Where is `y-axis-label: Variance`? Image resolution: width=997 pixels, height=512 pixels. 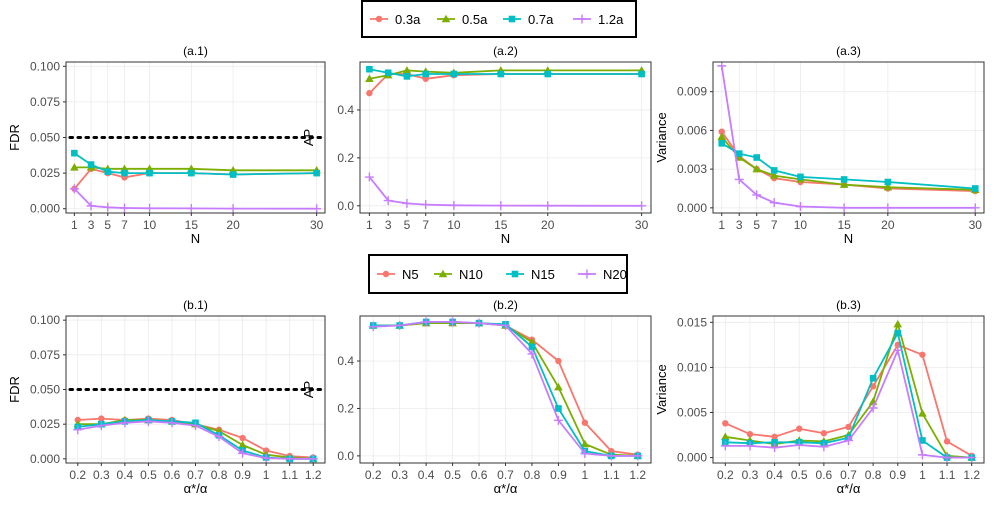 y-axis-label: Variance is located at coordinates (661, 137).